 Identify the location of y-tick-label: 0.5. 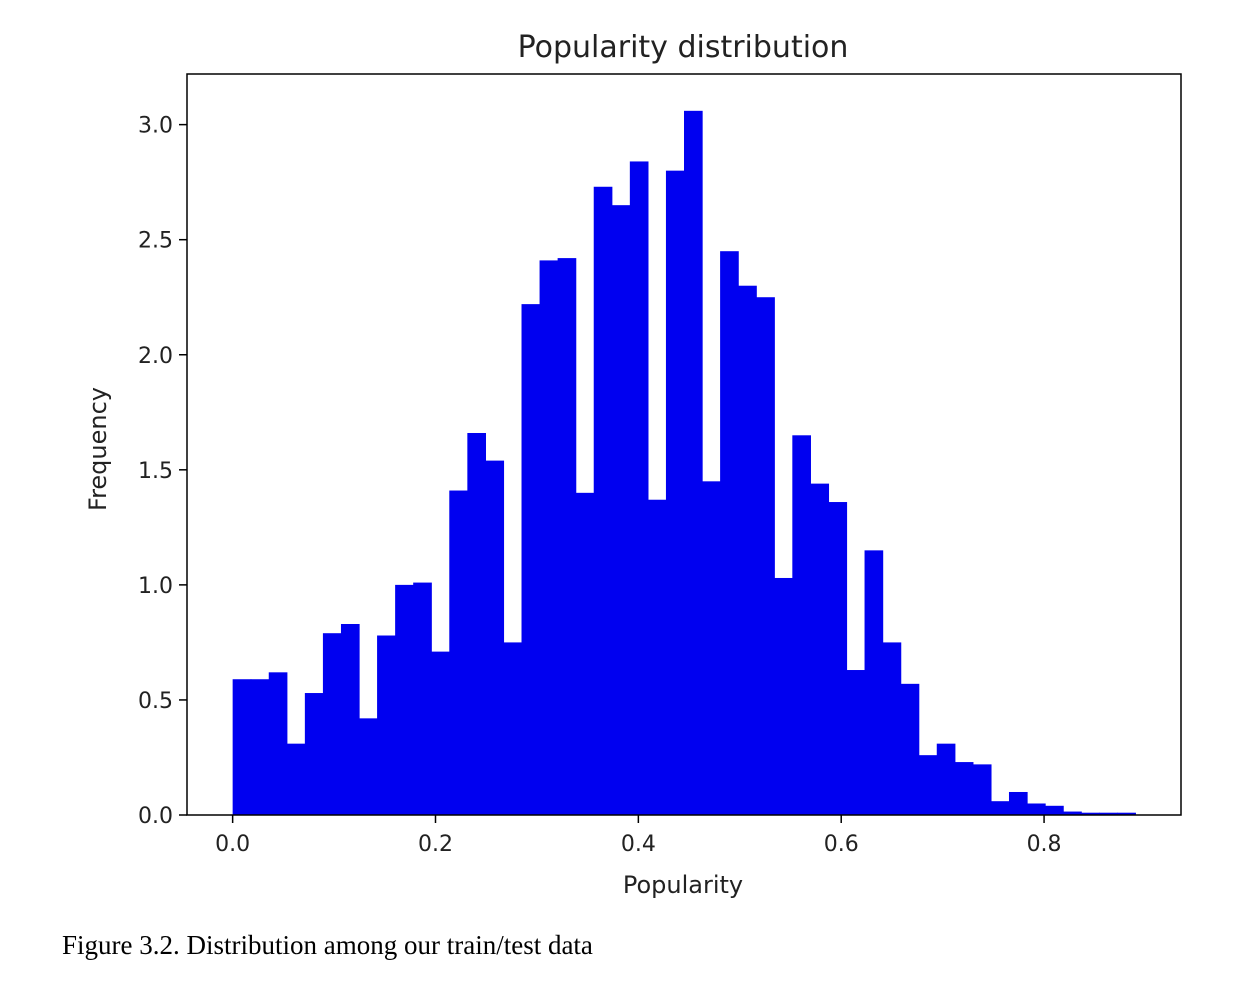
(155, 701).